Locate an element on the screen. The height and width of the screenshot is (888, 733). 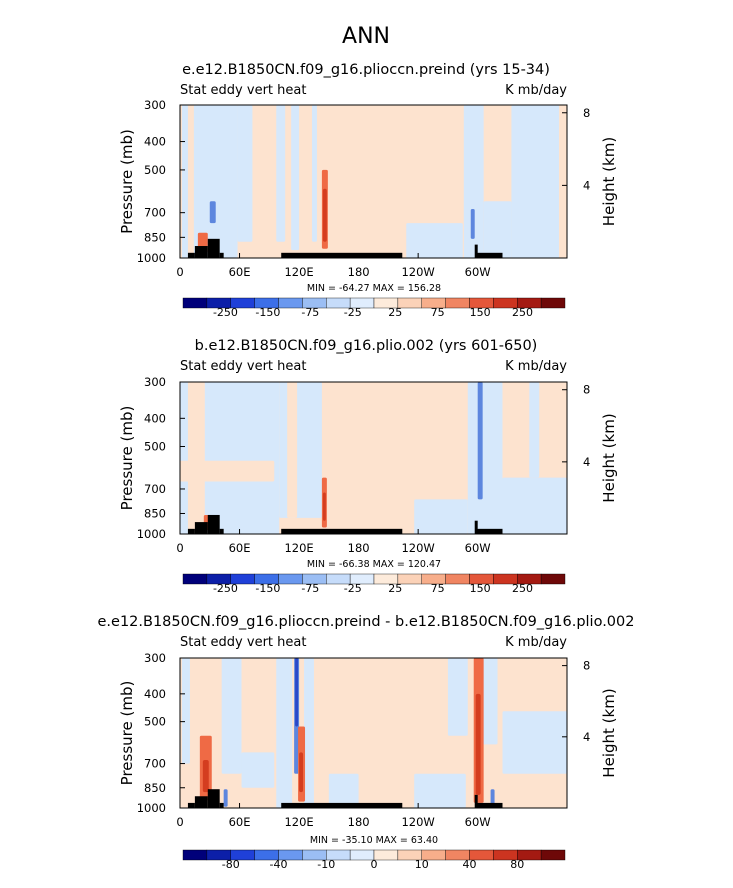
colorbar-label: 75 is located at coordinates (438, 588).